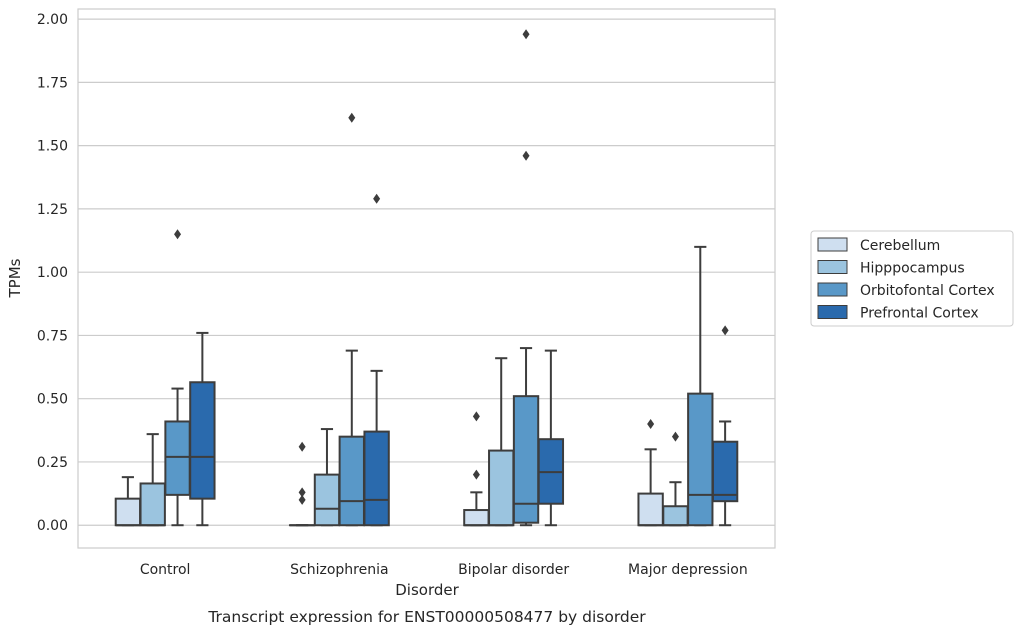  Describe the element at coordinates (52, 400) in the screenshot. I see `y-tick-label: 0.50` at that location.